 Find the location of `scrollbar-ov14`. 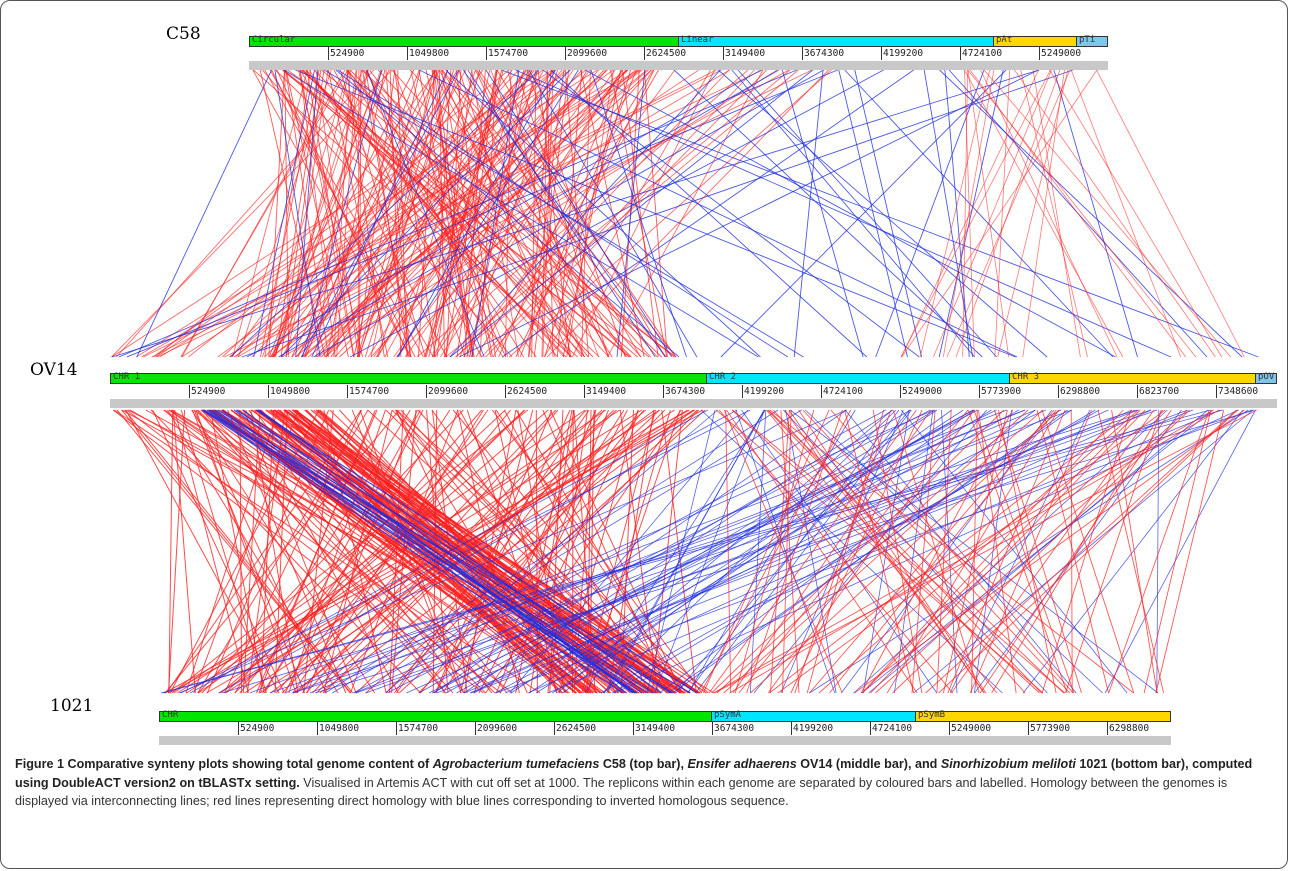

scrollbar-ov14 is located at coordinates (693, 403).